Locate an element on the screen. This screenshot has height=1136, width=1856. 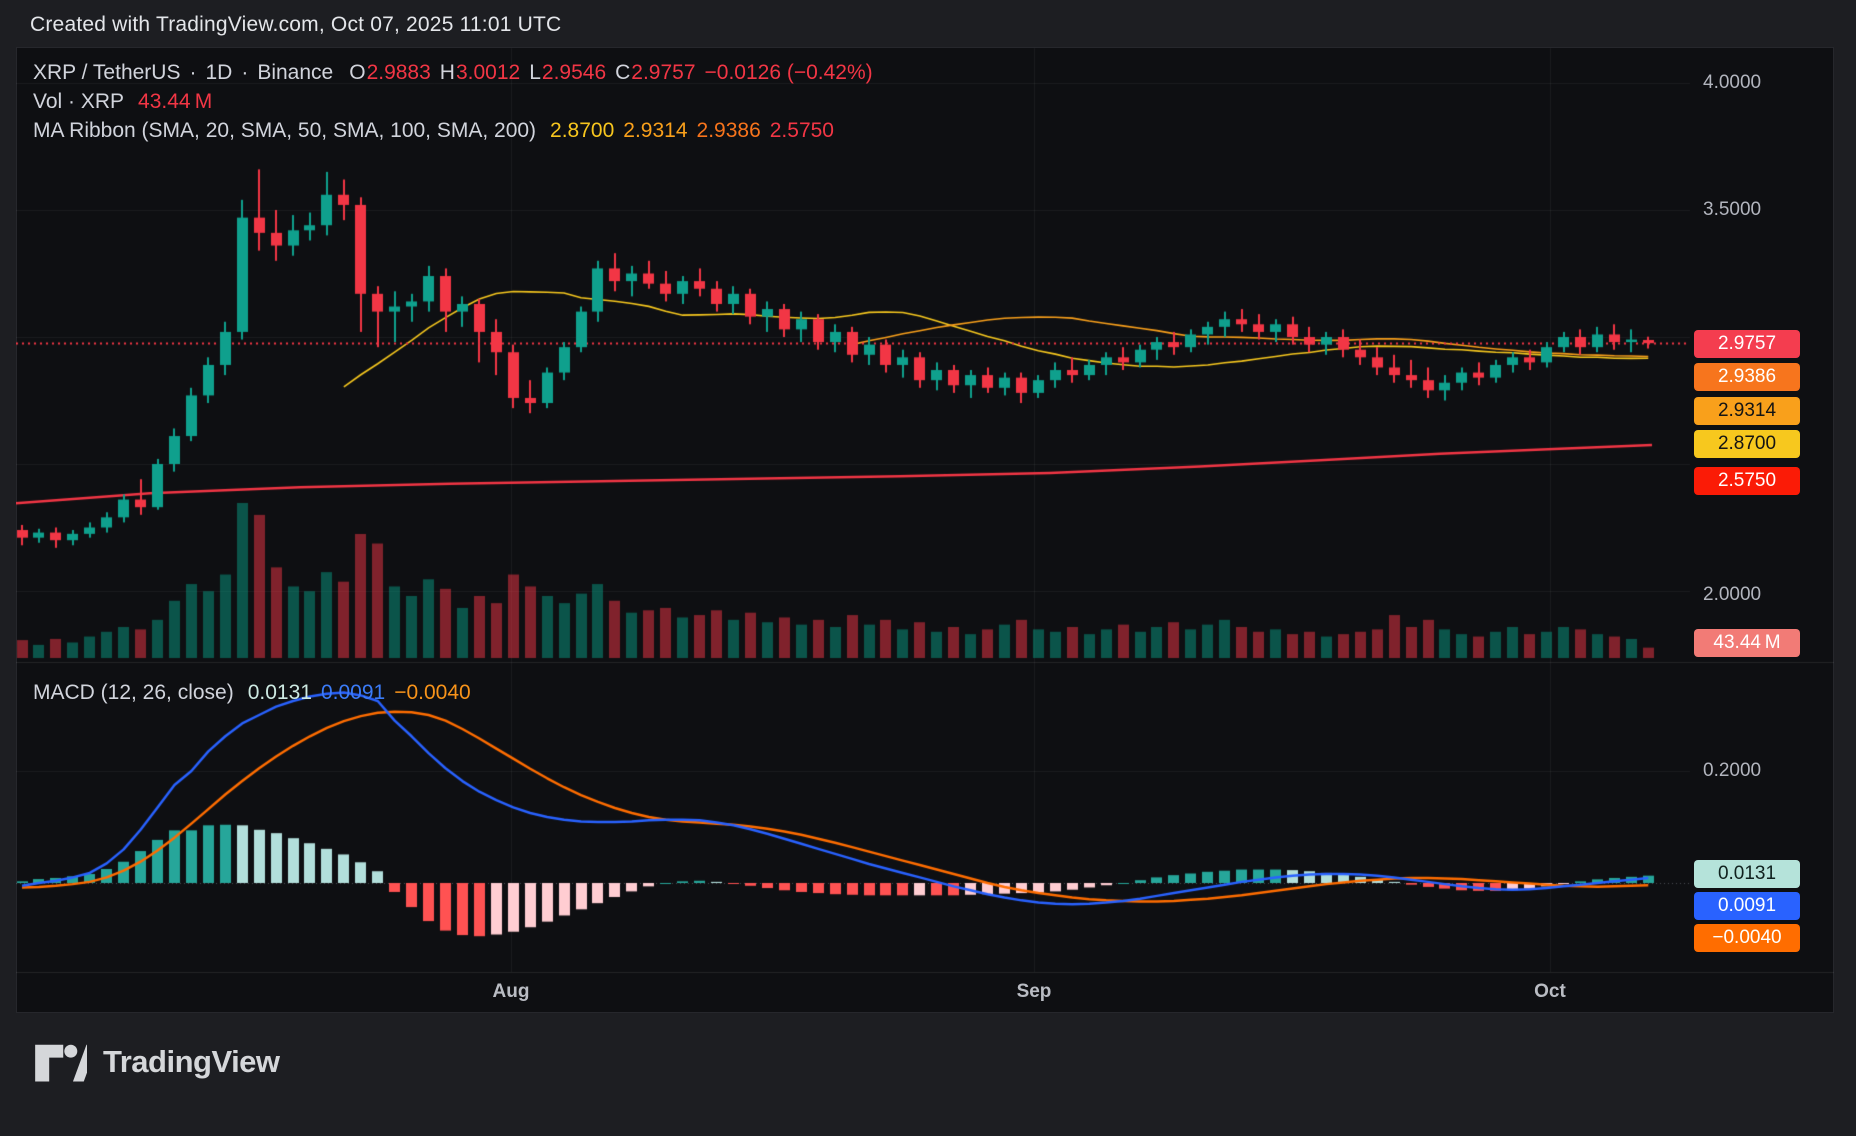
ma-ribbon-values: 2.8700 2.9314 2.9386 2.5750 is located at coordinates (696, 130).